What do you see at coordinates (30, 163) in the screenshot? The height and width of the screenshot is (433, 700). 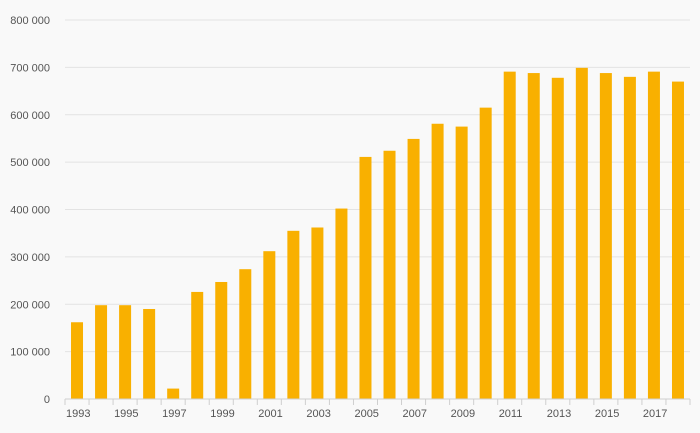 I see `y-tick-label: 500 000` at bounding box center [30, 163].